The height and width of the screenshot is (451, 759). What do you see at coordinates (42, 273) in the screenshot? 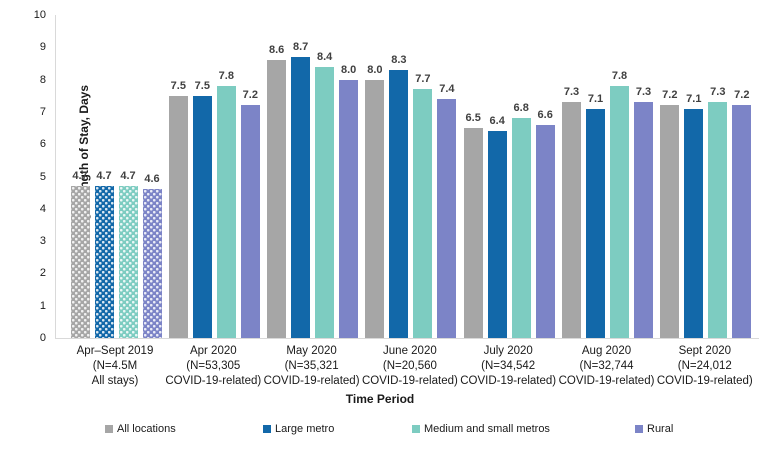
I see `y-axis-tick-label: 2` at bounding box center [42, 273].